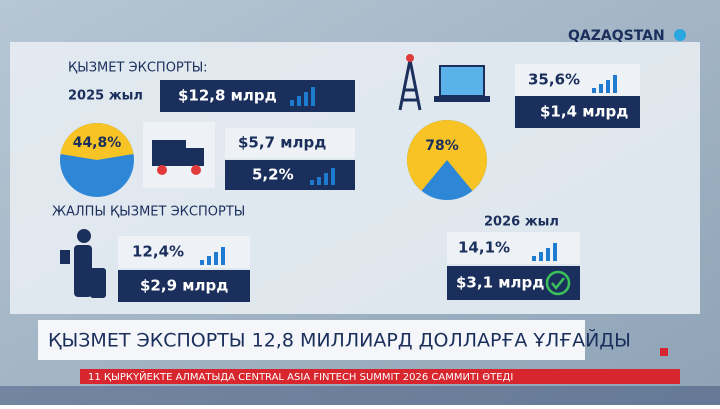 This screenshot has height=409, width=720. I want to click on travel-amount: $2,9 млрд, so click(184, 286).